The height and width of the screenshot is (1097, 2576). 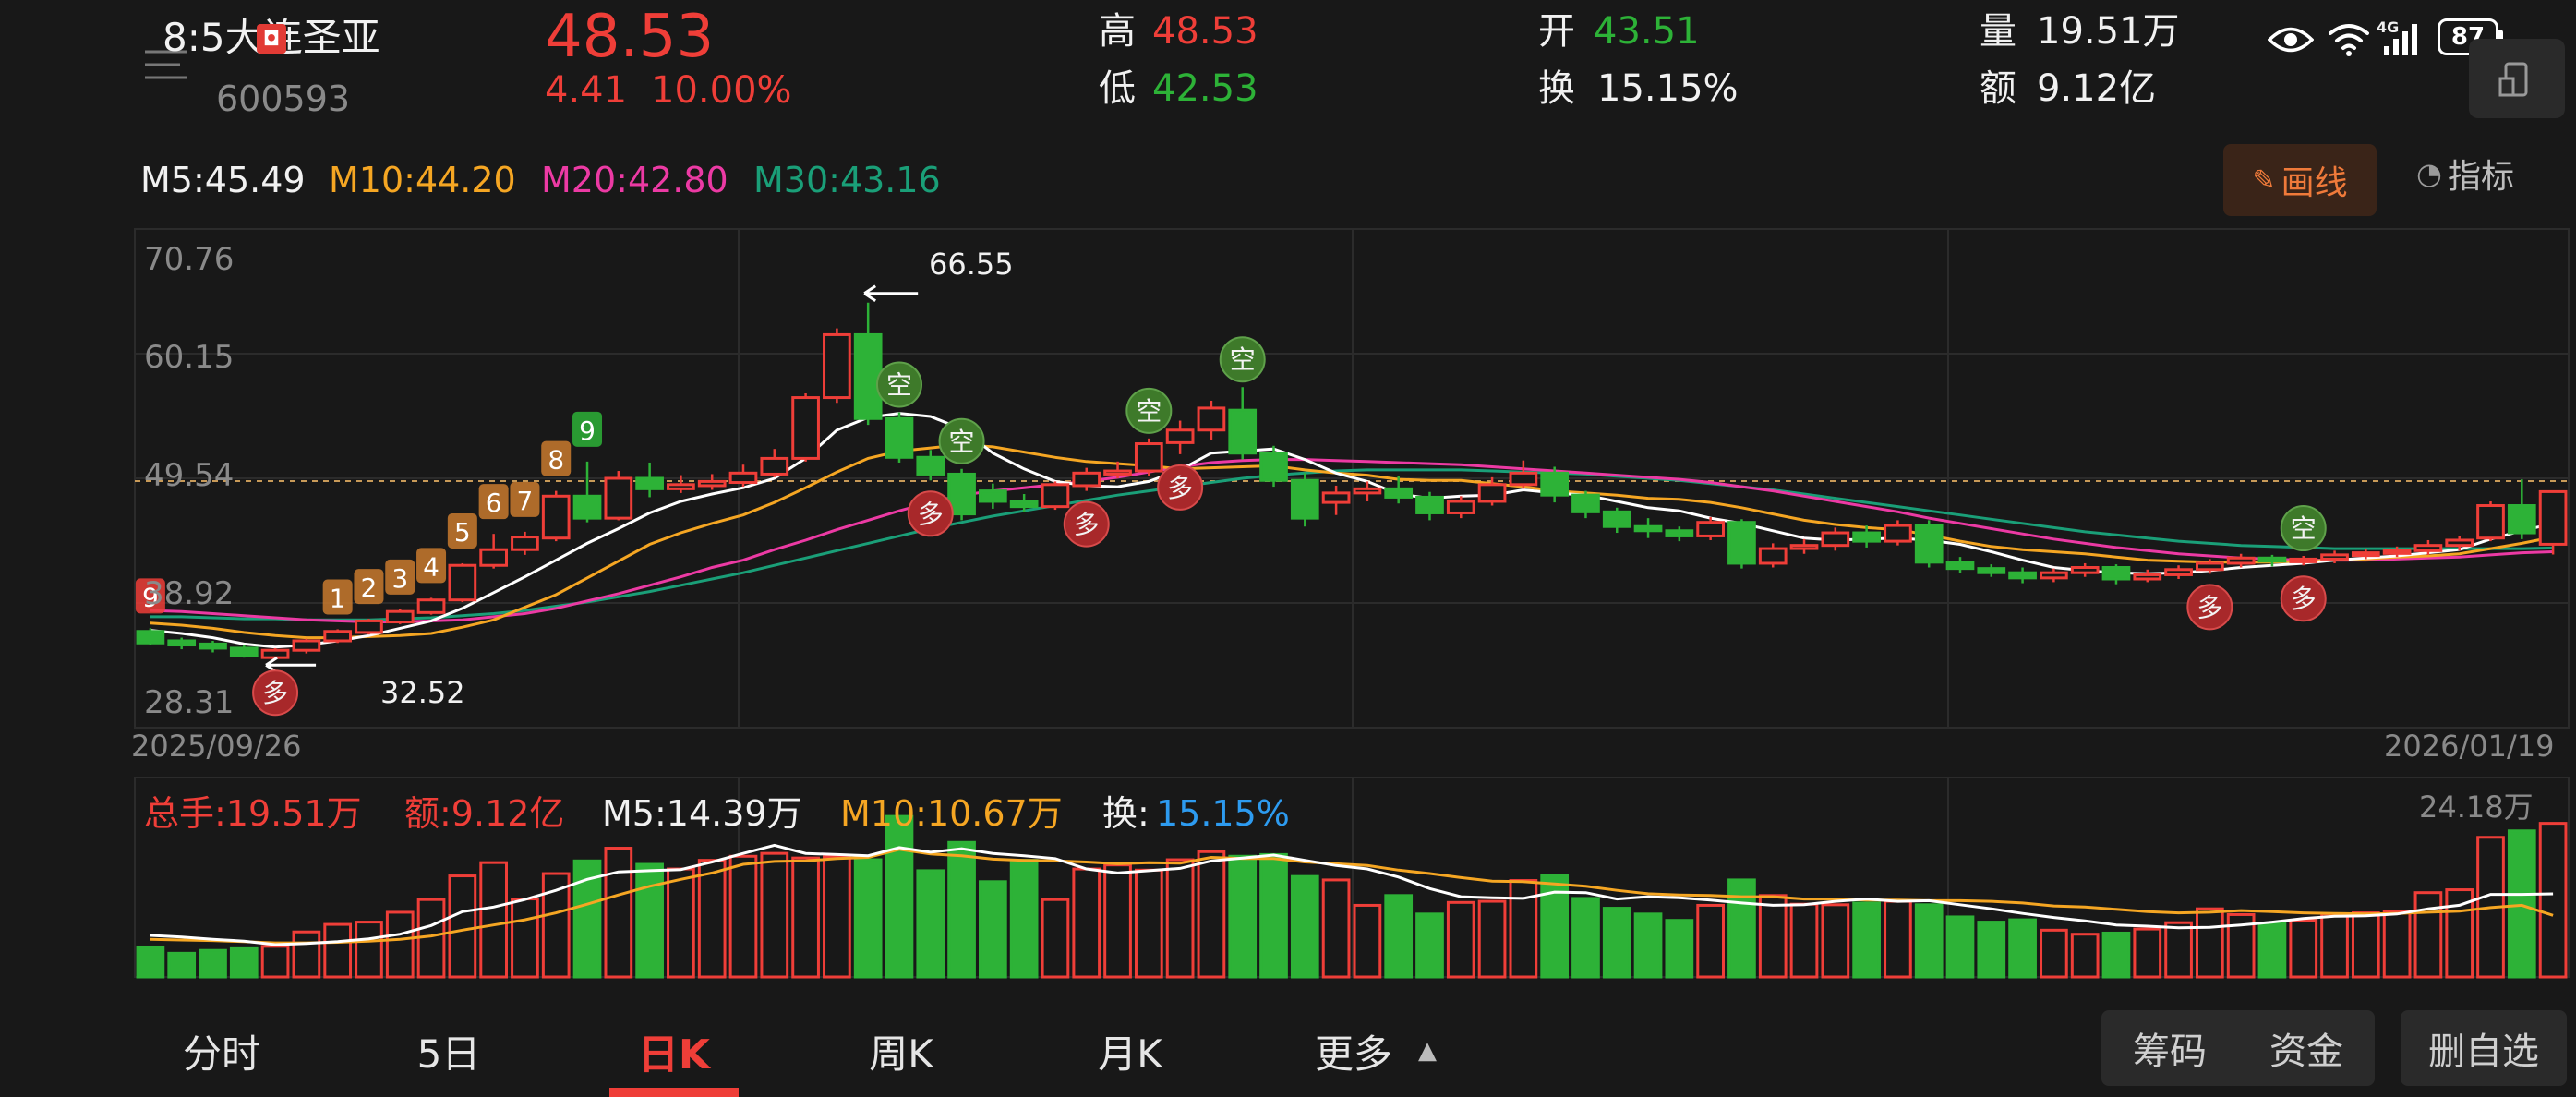 What do you see at coordinates (1352, 894) in the screenshot?
I see `volume-m5-line` at bounding box center [1352, 894].